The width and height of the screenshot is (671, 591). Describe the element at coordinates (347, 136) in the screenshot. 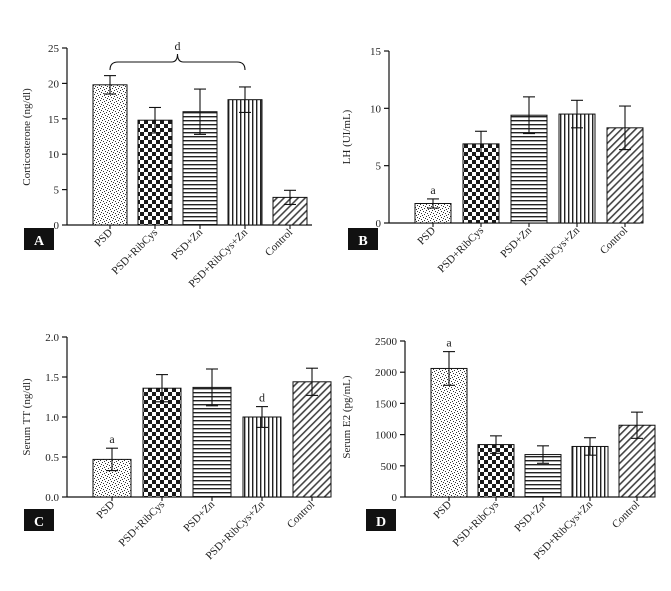

I see `y-axis-label: LH (UI/mL)` at that location.